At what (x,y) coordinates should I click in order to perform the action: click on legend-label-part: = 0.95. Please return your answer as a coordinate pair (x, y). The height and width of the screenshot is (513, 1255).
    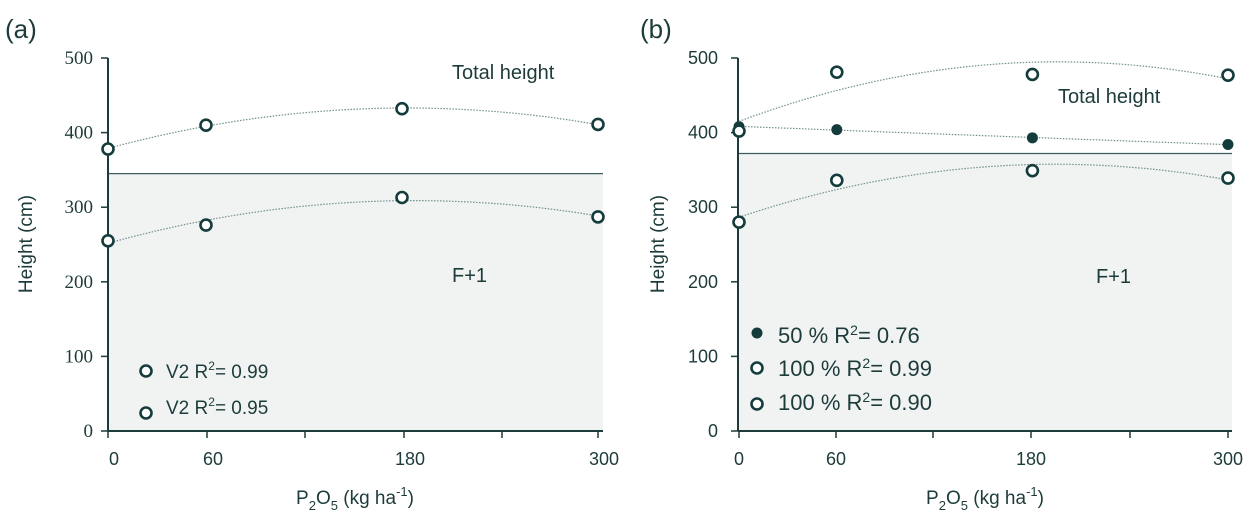
    Looking at the image, I should click on (241, 408).